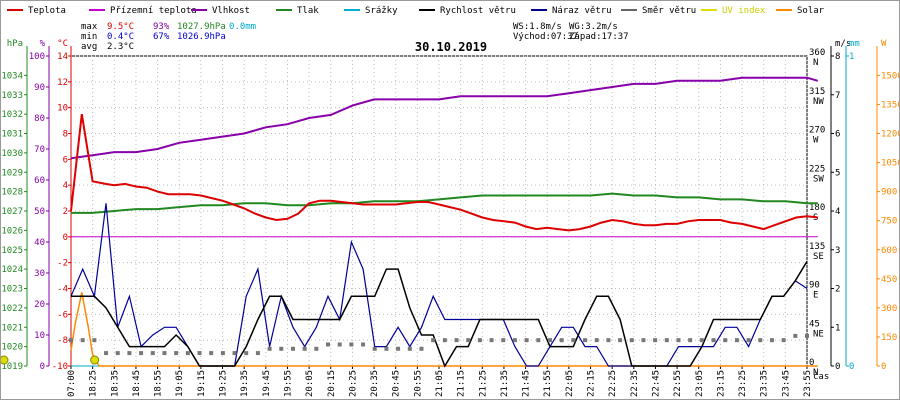  I want to click on x-tick-label: 22:55, so click(678, 383).